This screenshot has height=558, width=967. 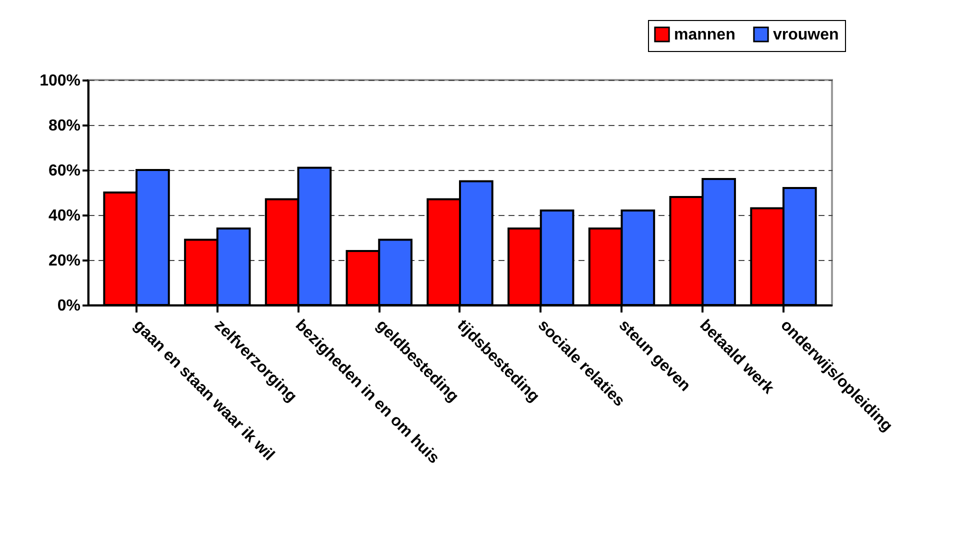 What do you see at coordinates (64, 216) in the screenshot?
I see `y-tick-label: 40%` at bounding box center [64, 216].